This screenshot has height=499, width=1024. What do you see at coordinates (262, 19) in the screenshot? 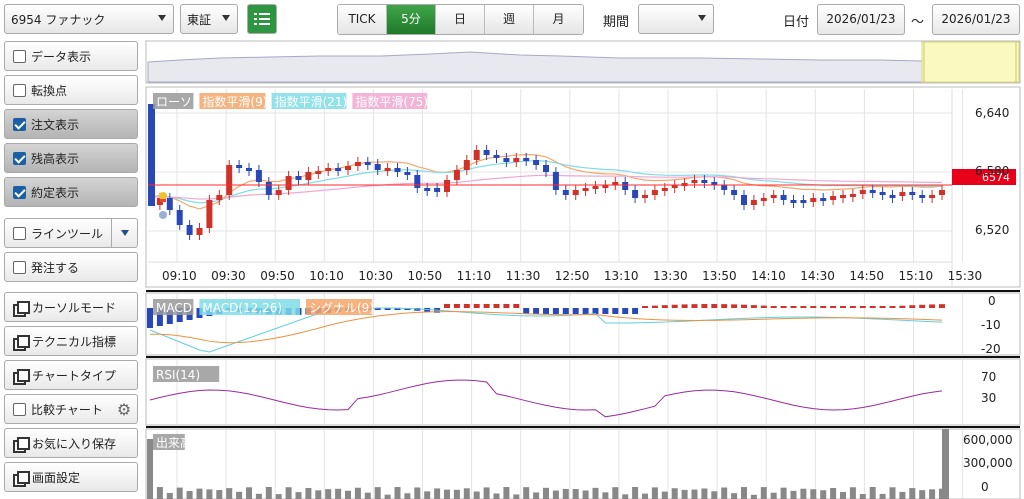
I see `list-button` at bounding box center [262, 19].